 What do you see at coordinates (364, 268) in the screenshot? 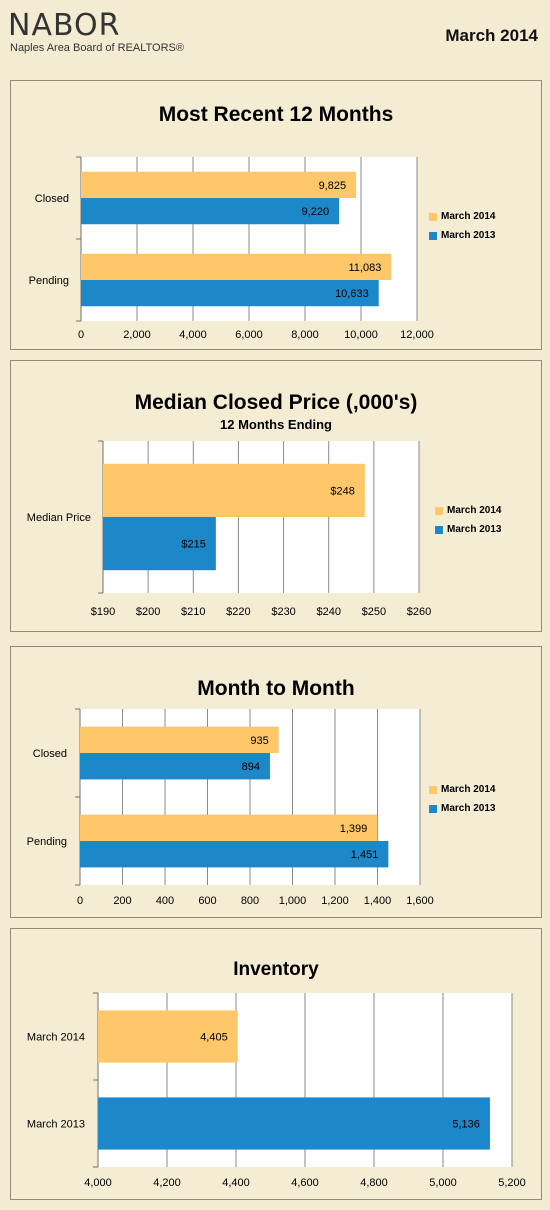
I see `data-label: 11,083` at bounding box center [364, 268].